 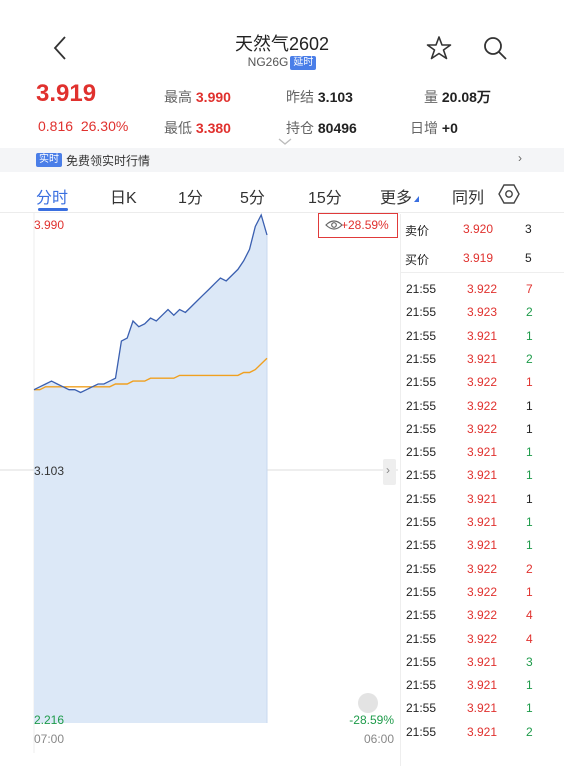 I want to click on price-line, so click(x=150, y=303).